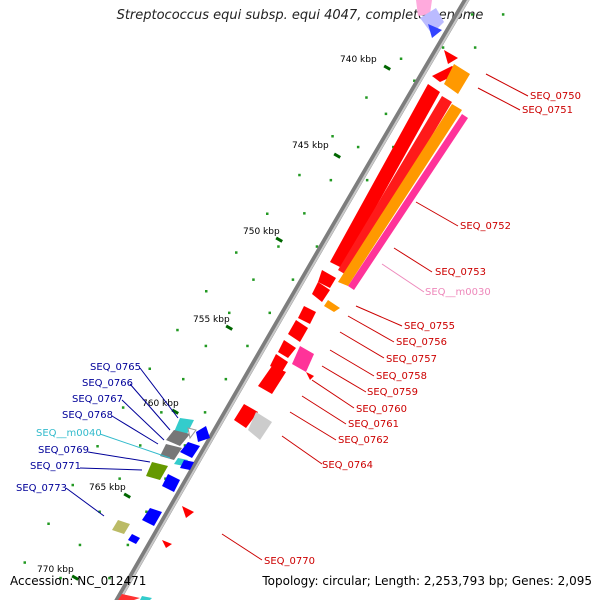  What do you see at coordinates (69, 433) in the screenshot?
I see `feature-label-seq-m0040: SEQ__m0040` at bounding box center [69, 433].